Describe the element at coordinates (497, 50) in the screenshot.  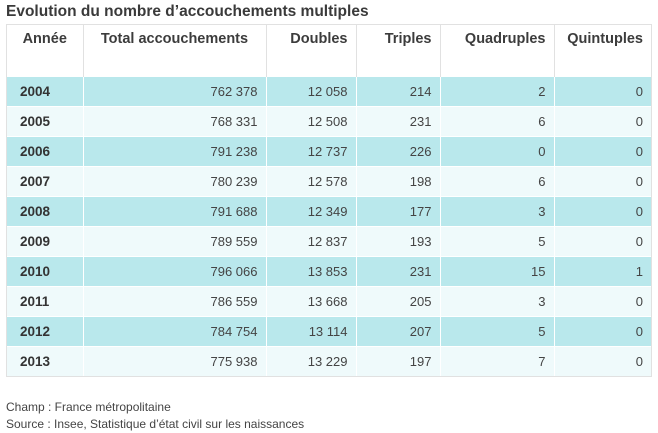
I see `column-header-quadruples: Quadruples` at that location.